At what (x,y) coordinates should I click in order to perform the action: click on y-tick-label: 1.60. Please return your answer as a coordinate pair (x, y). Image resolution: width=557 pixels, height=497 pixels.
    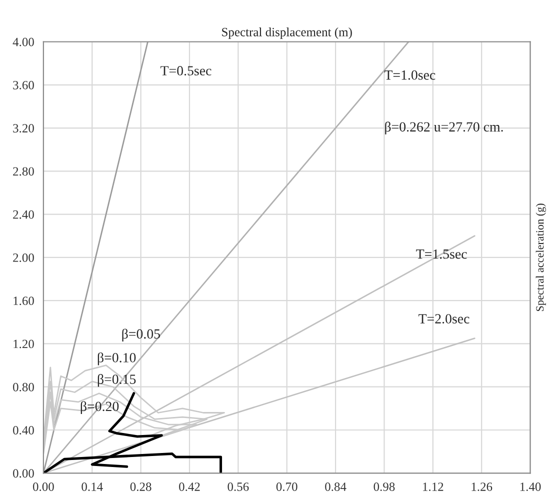
    Looking at the image, I should click on (24, 301).